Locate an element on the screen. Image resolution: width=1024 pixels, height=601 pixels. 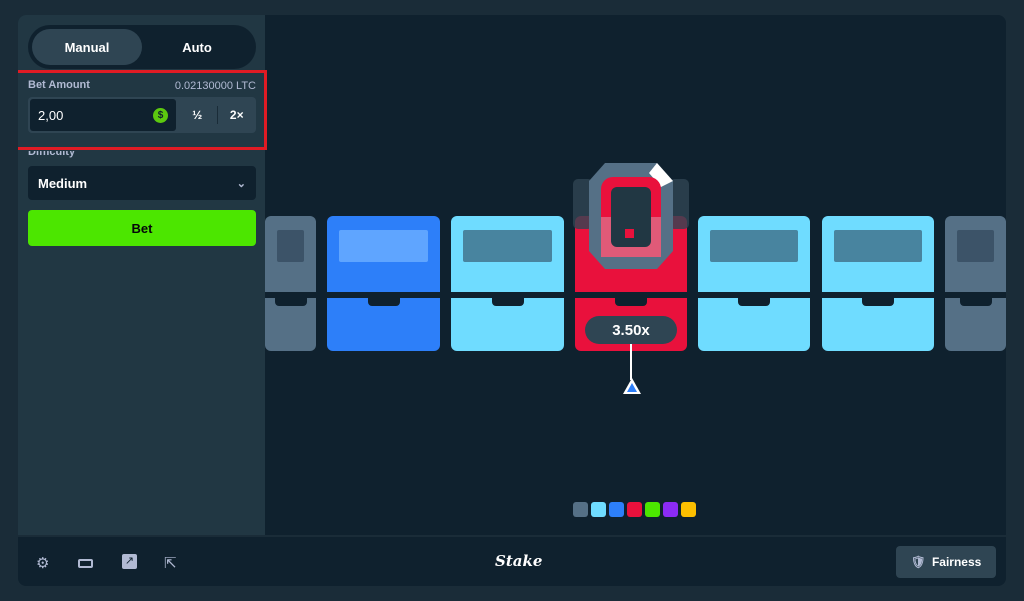
divider is located at coordinates (217, 115).